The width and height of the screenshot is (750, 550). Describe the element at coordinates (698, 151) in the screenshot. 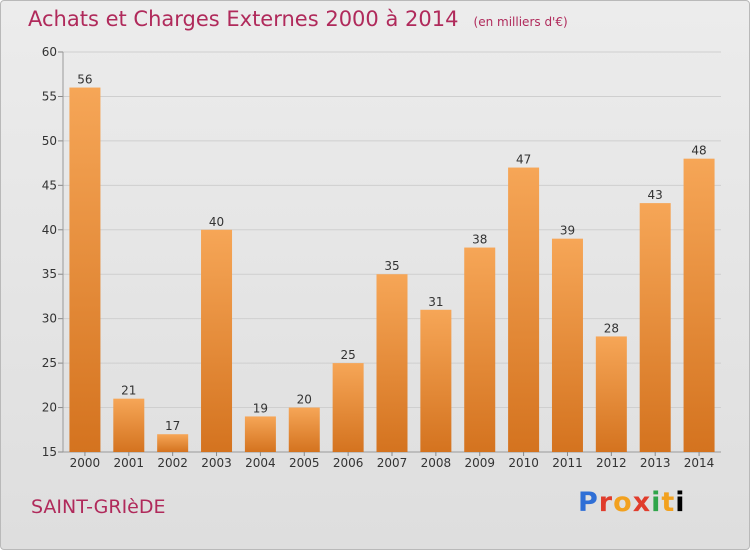

I see `data-label: 48` at that location.